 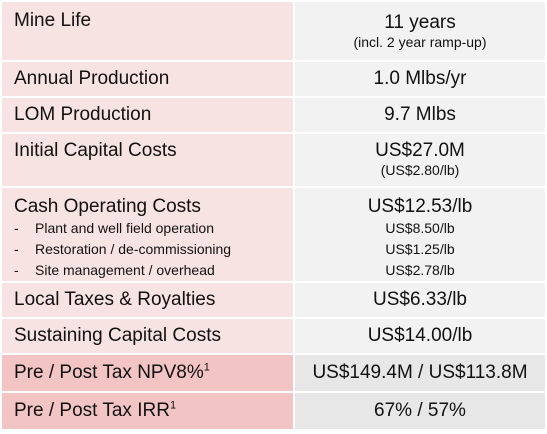 I want to click on row-value-cell: US$6.33/lb, so click(x=420, y=300).